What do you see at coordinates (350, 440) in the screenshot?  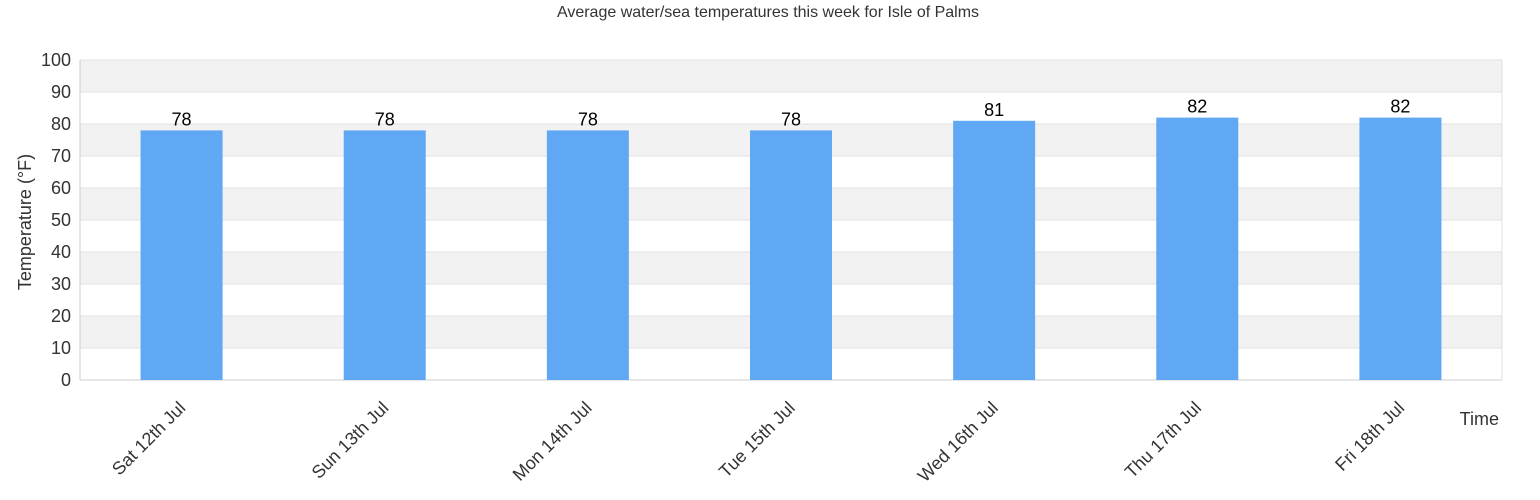 I see `x-tick-label: Sun 13th Jul` at bounding box center [350, 440].